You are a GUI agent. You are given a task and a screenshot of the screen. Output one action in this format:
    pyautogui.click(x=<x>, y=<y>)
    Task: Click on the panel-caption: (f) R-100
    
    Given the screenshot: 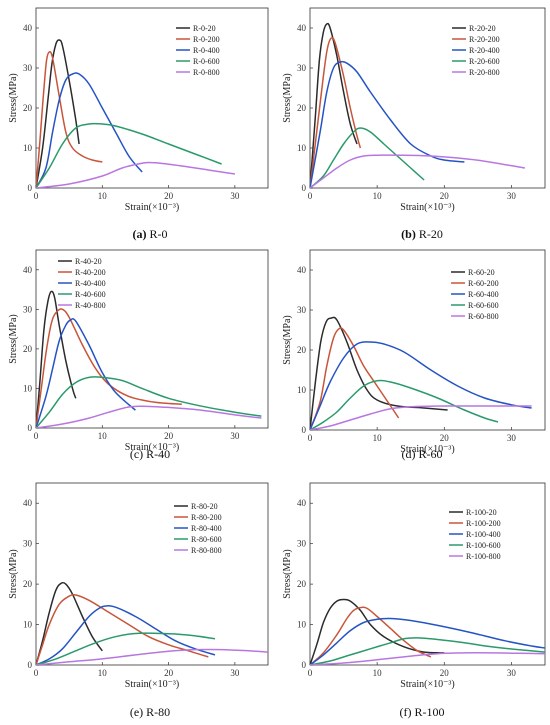 What is the action you would take?
    pyautogui.click(x=422, y=712)
    